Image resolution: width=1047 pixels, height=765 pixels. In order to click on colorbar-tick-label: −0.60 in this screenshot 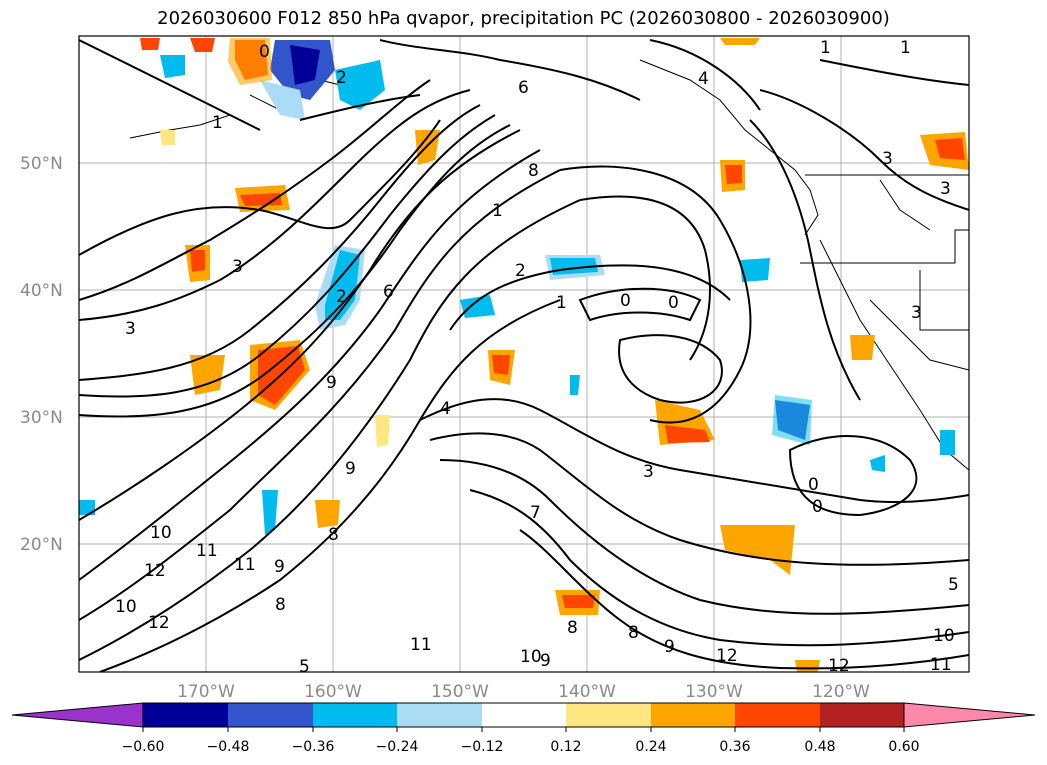, I will do `click(143, 747)`.